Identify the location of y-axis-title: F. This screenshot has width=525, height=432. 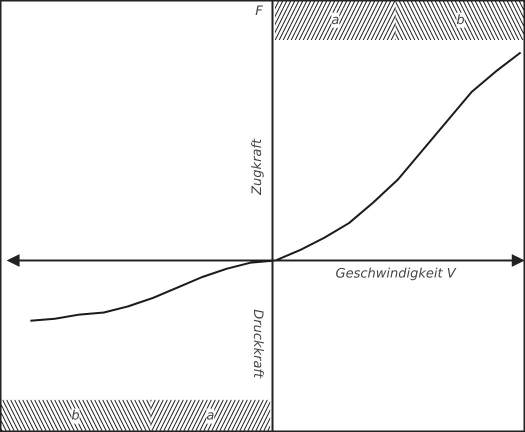
(259, 12).